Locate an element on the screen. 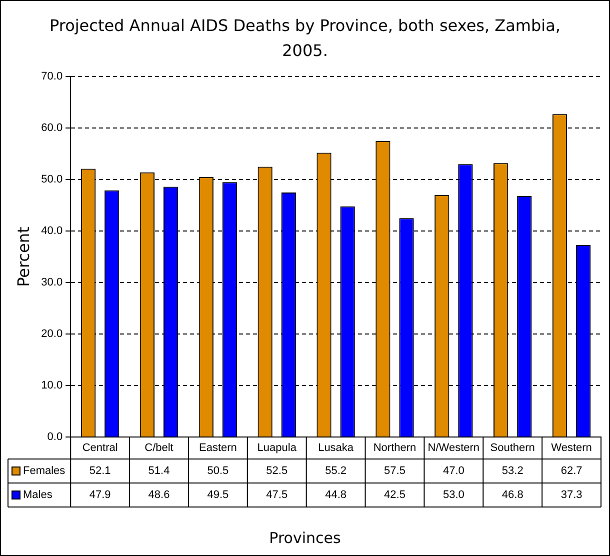  x-tick-label: N/Western is located at coordinates (454, 448).